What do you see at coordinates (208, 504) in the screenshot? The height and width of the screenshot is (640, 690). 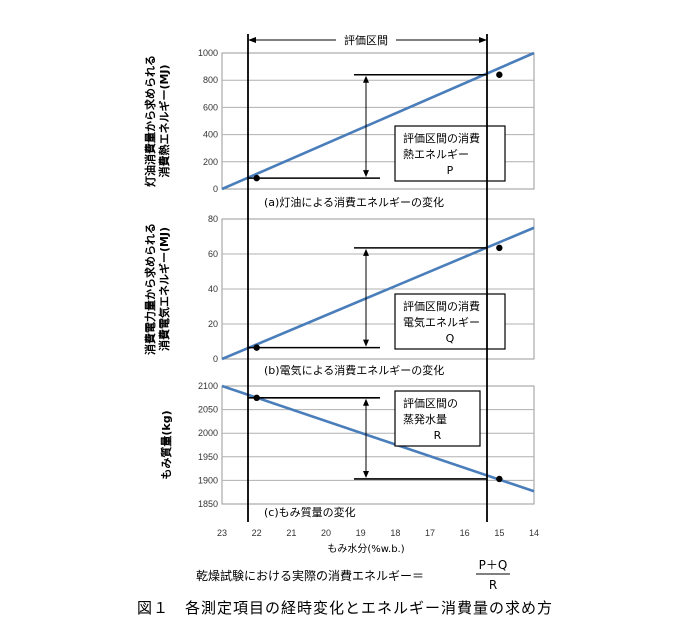 I see `y-tick-label: 1850` at bounding box center [208, 504].